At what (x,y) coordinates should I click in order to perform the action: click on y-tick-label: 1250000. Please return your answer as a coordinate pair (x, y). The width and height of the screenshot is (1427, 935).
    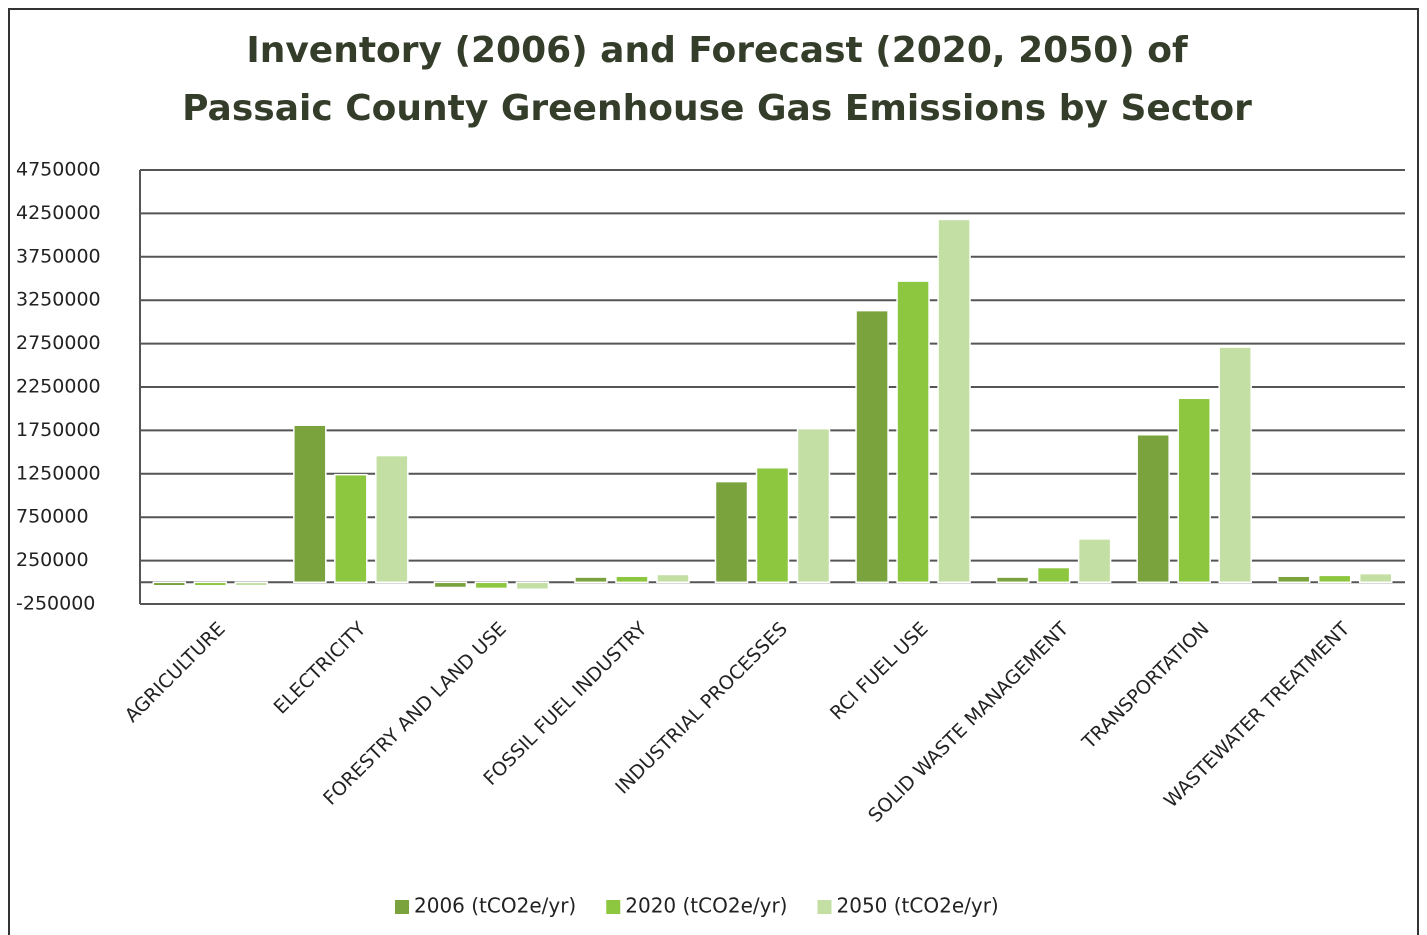
    Looking at the image, I should click on (58, 473).